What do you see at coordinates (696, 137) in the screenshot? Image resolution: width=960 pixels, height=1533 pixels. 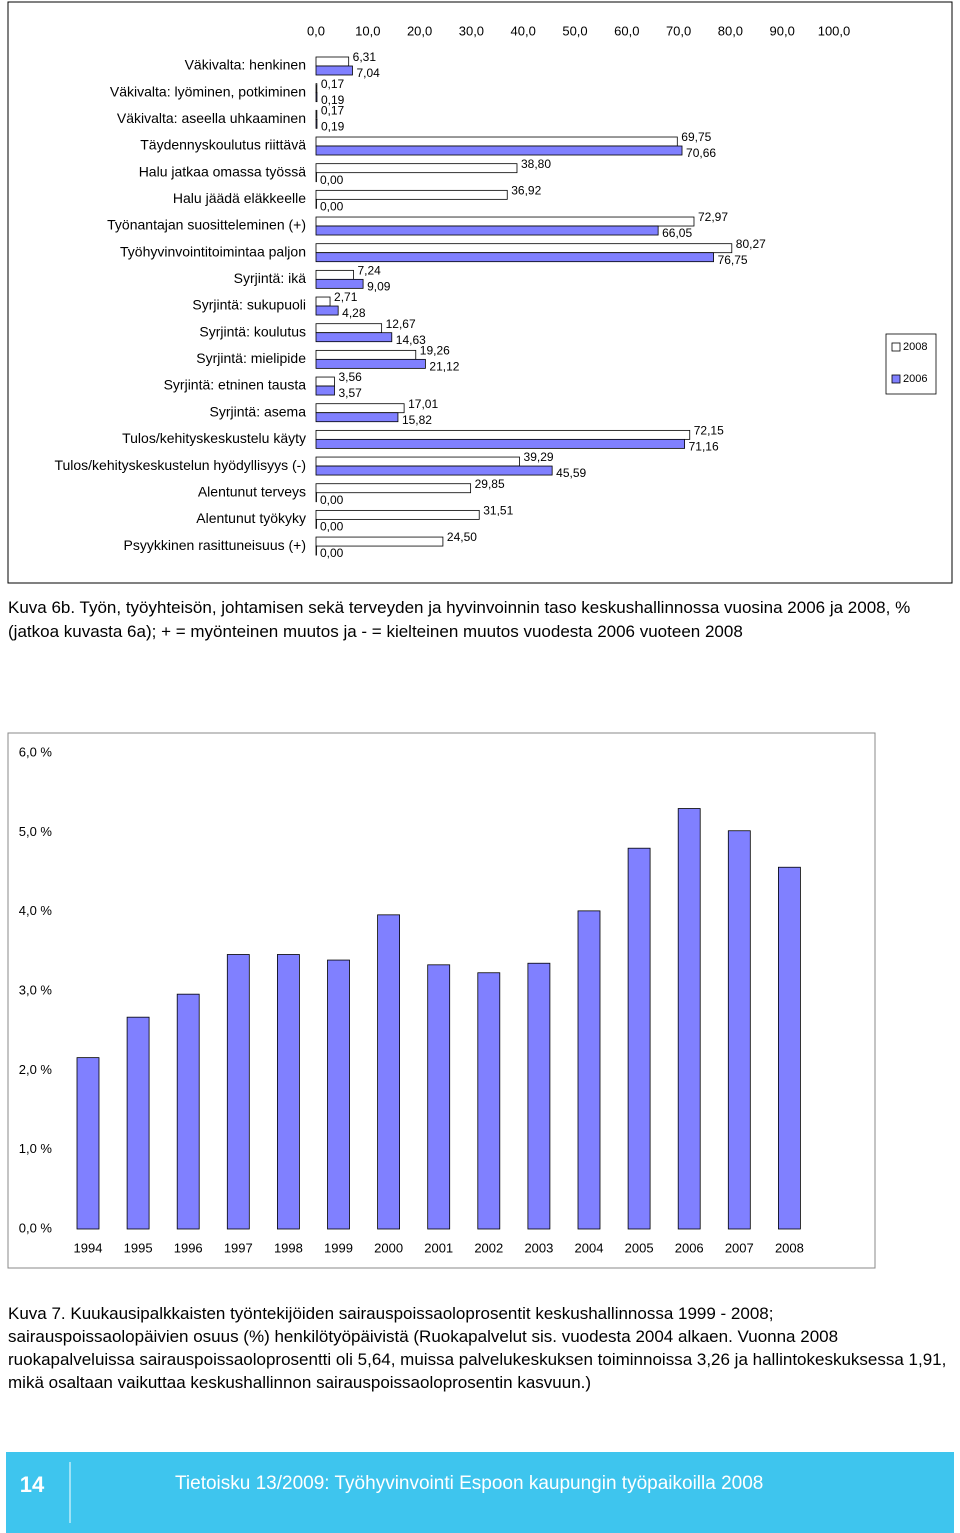 I see `data-label: 69,75` at bounding box center [696, 137].